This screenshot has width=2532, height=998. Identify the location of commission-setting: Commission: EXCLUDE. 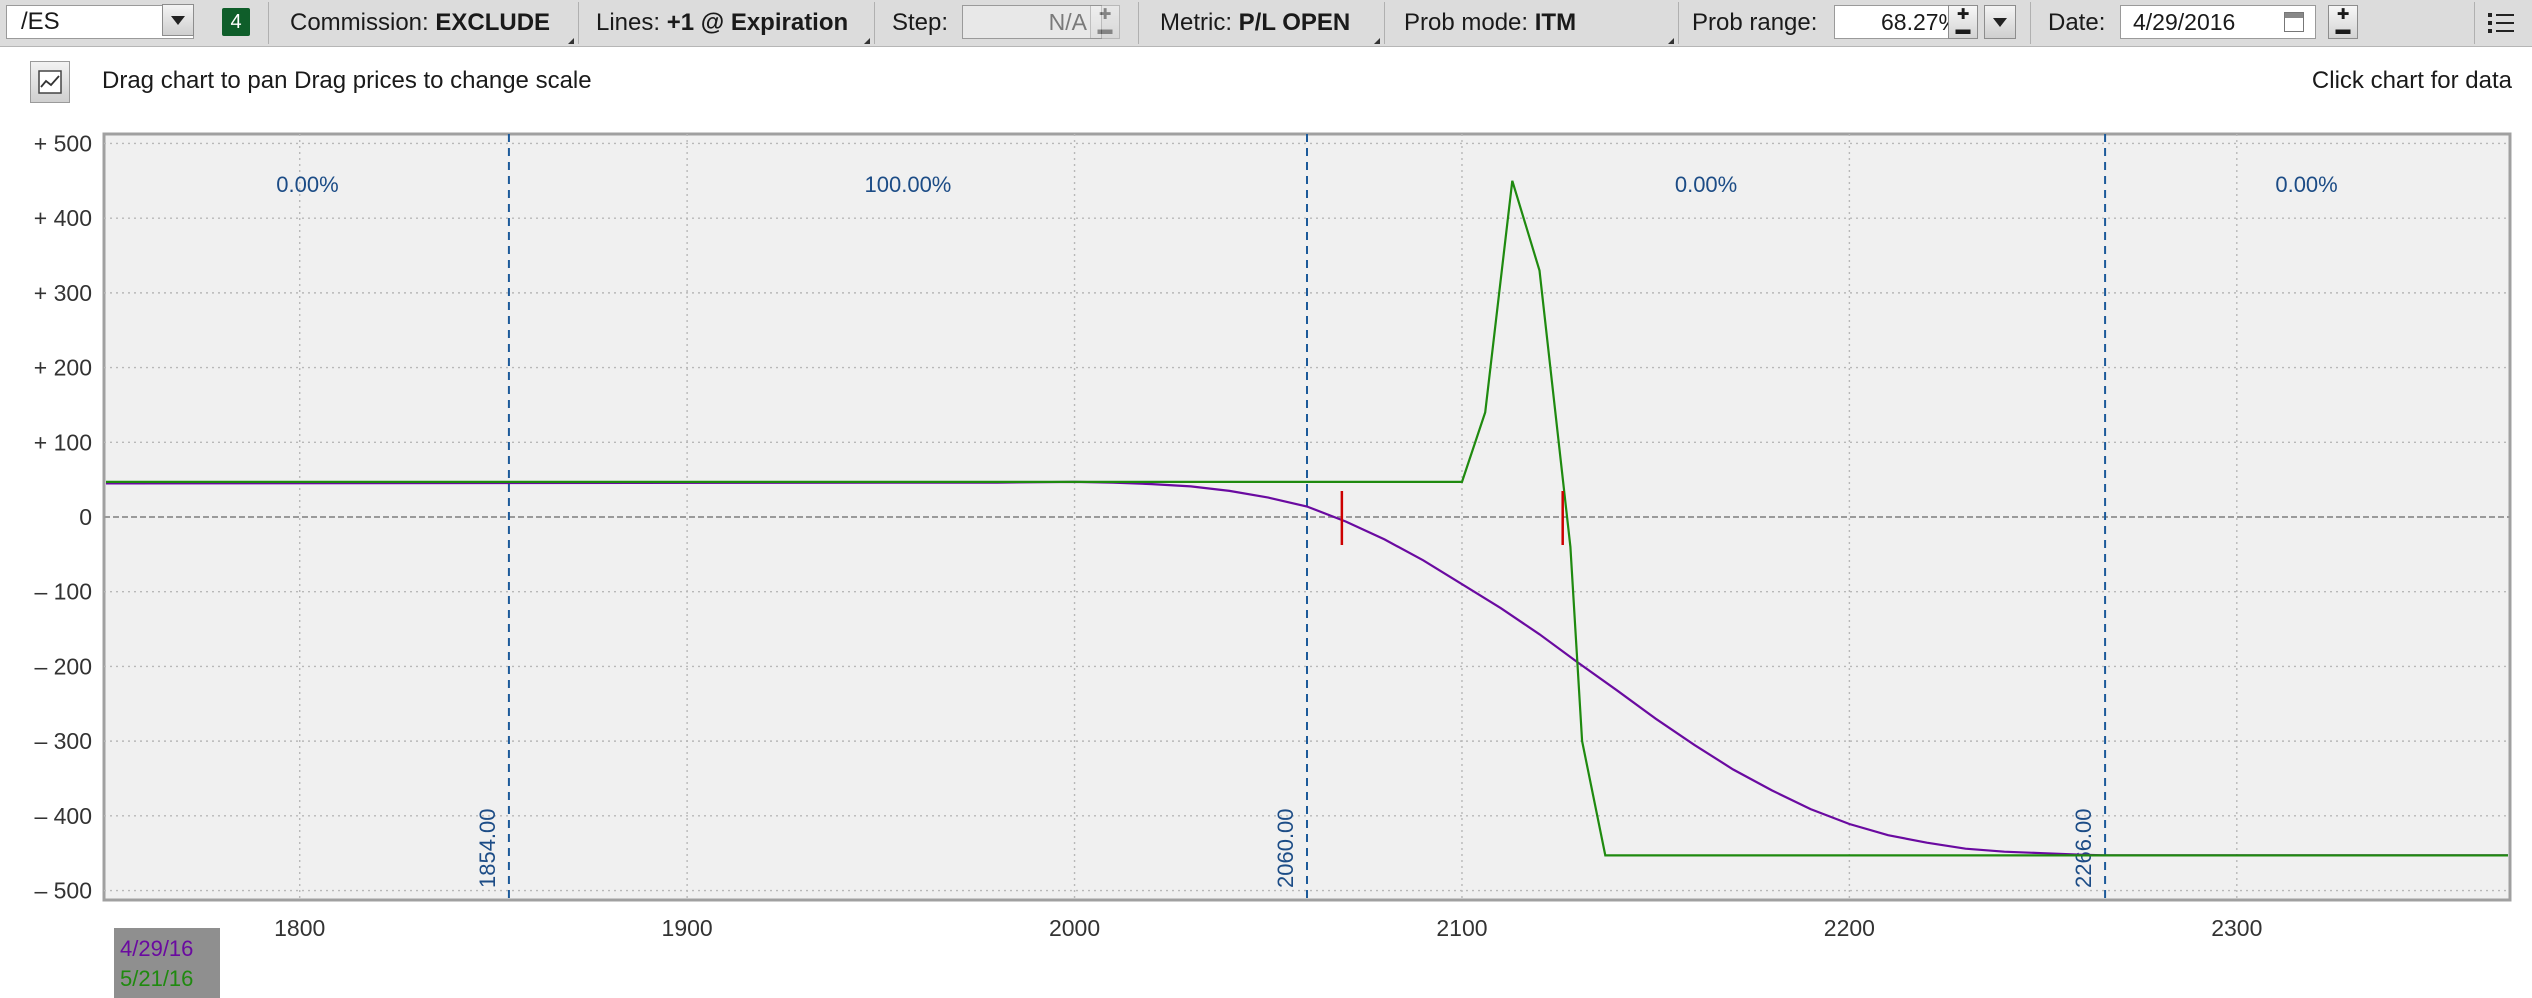
(420, 23).